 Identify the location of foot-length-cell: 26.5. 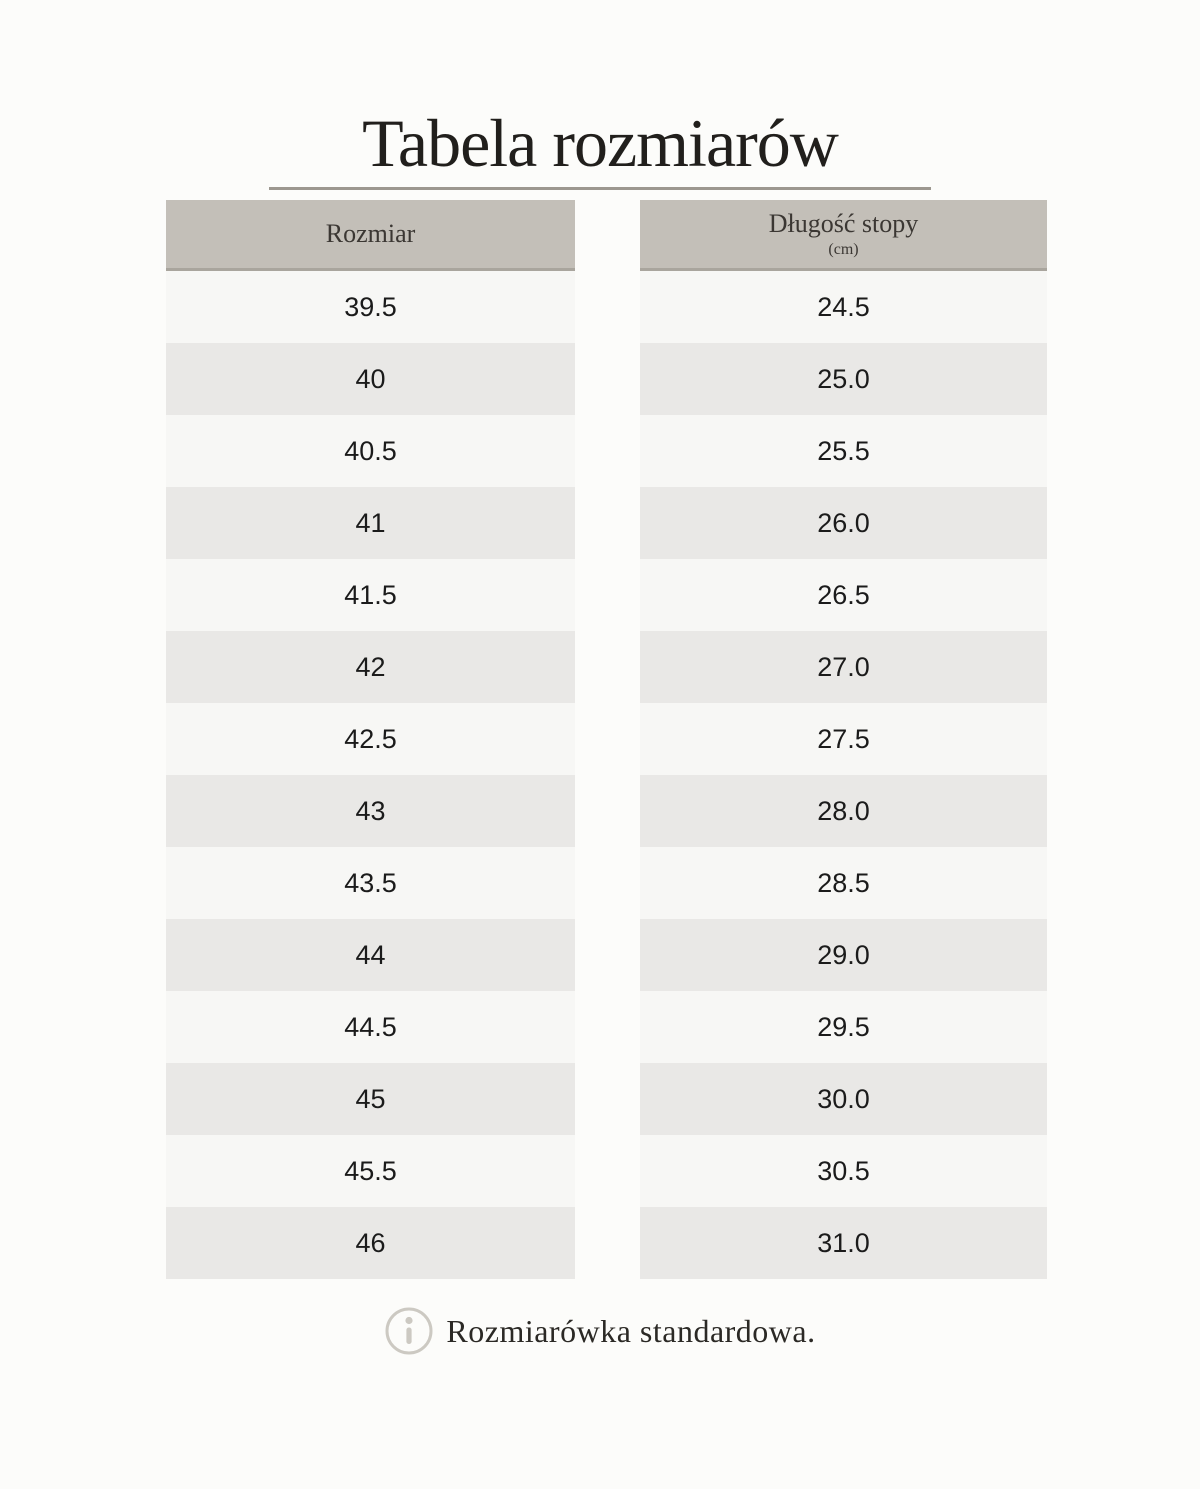
(843, 595).